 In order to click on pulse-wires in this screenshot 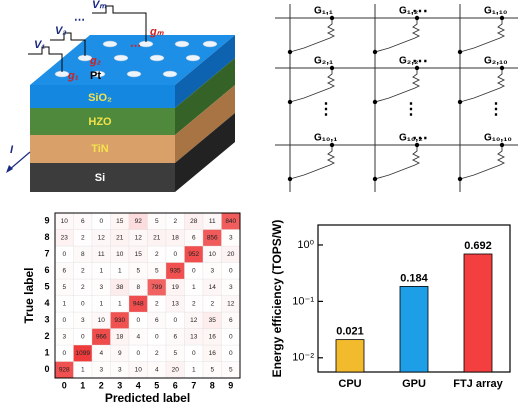, I will do `click(87, 38)`.